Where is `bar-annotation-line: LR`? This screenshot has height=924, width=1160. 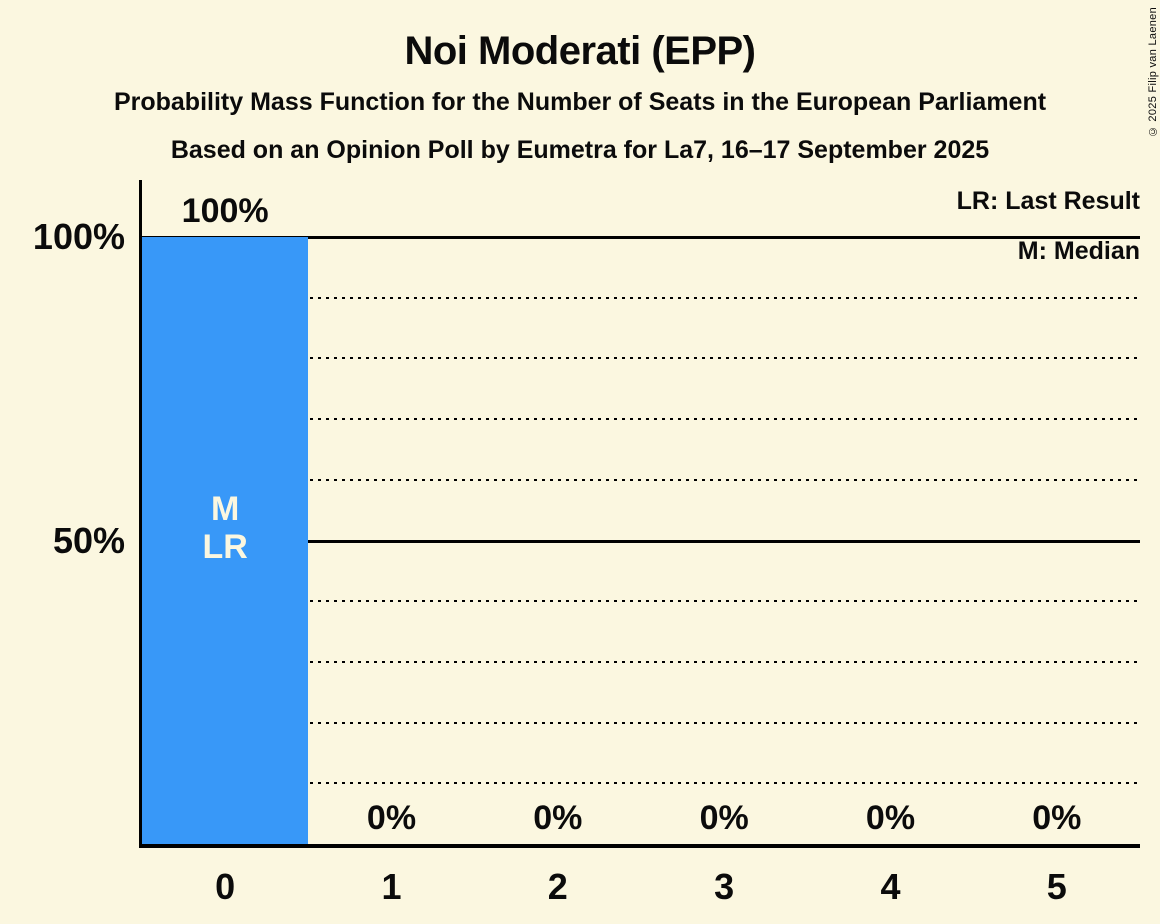 bar-annotation-line: LR is located at coordinates (225, 547).